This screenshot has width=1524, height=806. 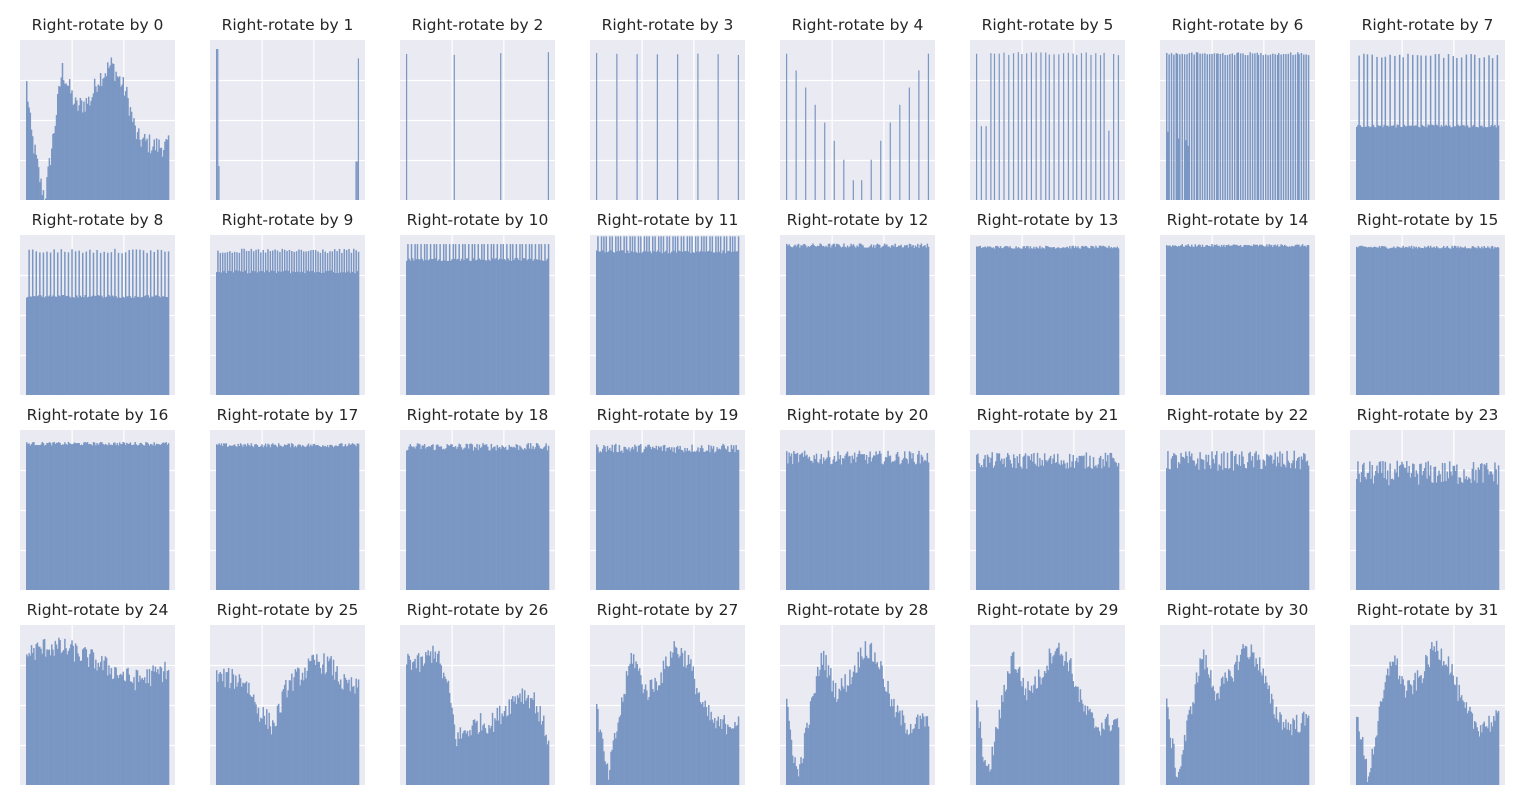 What do you see at coordinates (477, 693) in the screenshot?
I see `histogram-panel: Right-rotate by 26` at bounding box center [477, 693].